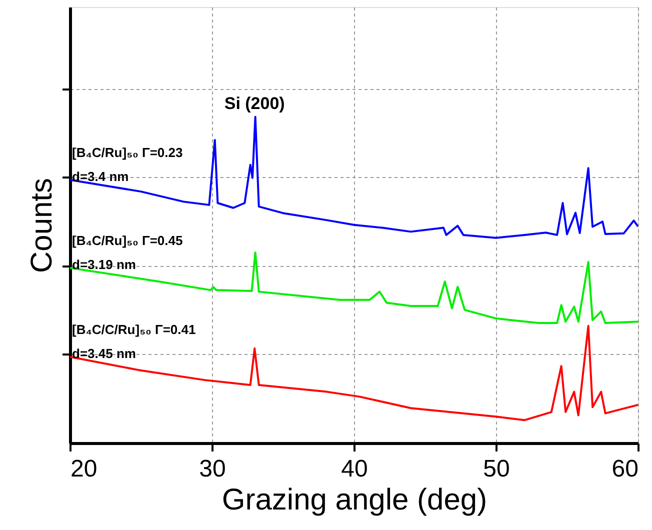 The height and width of the screenshot is (530, 652). Describe the element at coordinates (354, 469) in the screenshot. I see `x-tick-label: 40` at that location.